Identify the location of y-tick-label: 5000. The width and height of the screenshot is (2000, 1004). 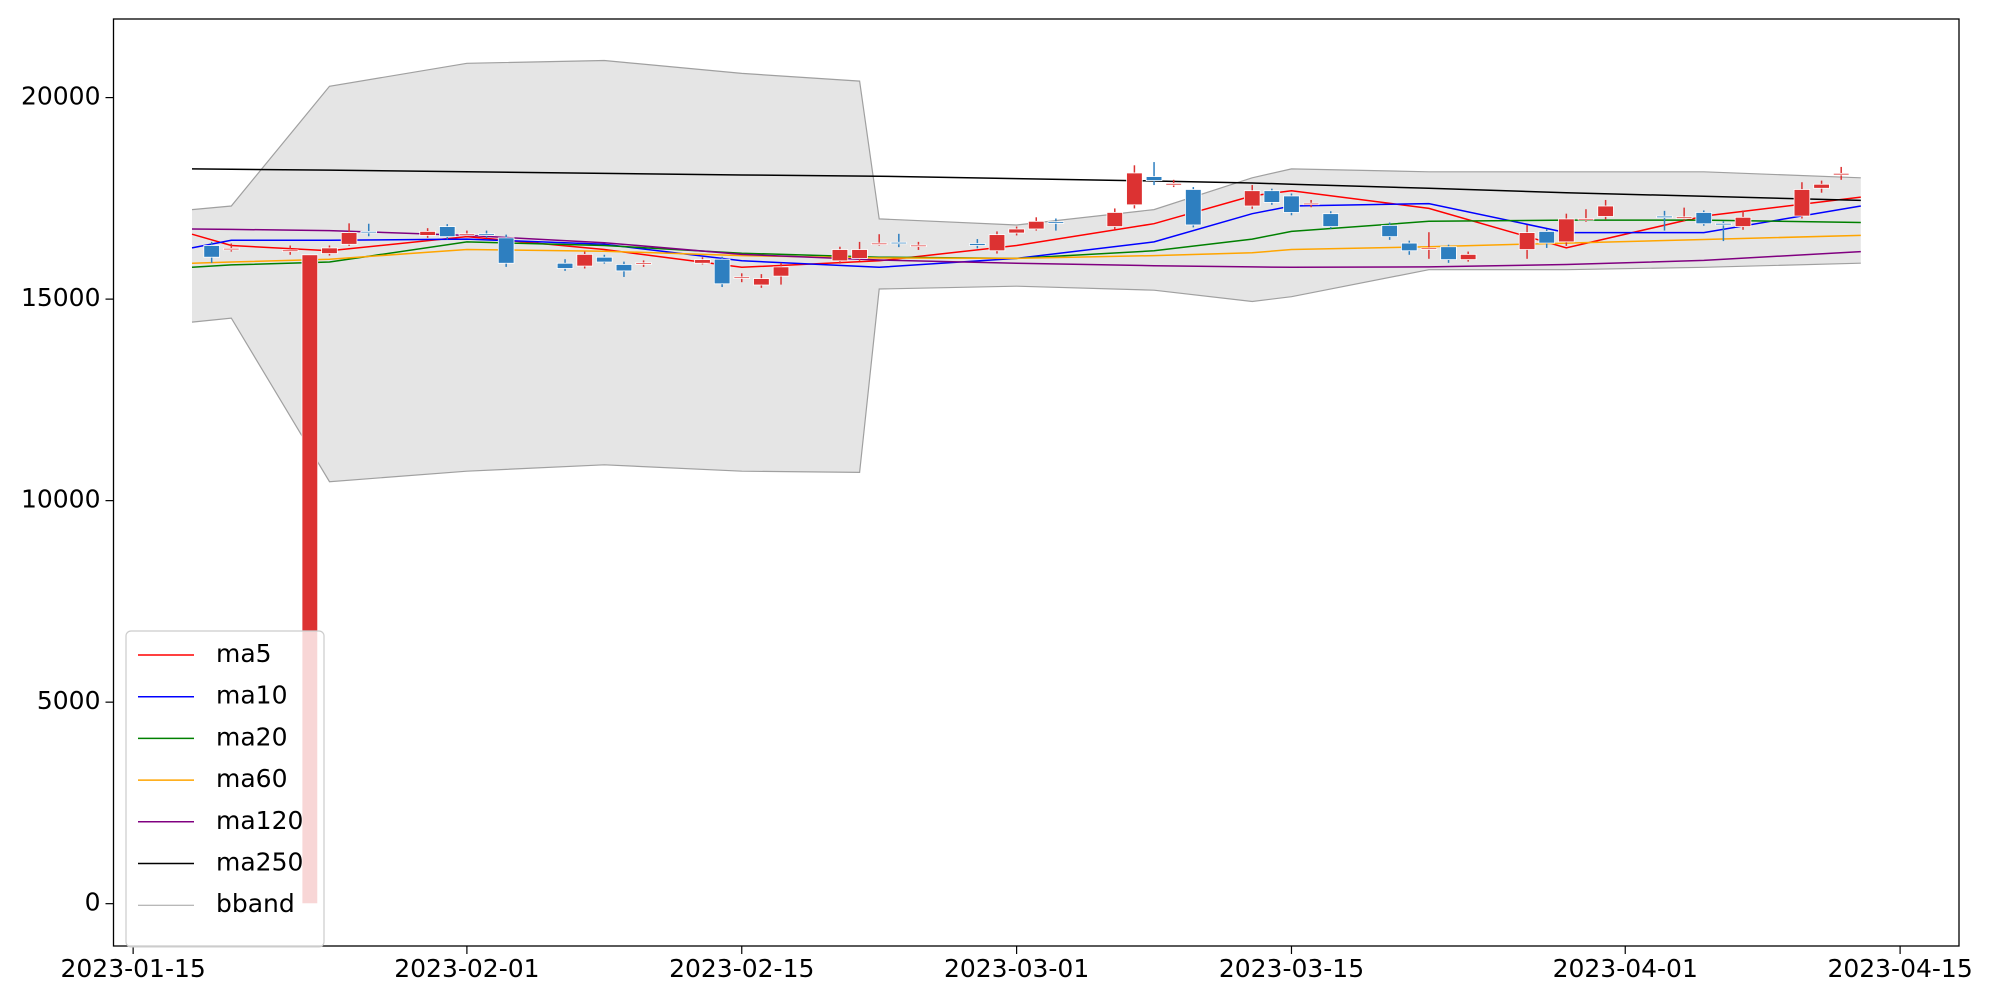
(69, 700).